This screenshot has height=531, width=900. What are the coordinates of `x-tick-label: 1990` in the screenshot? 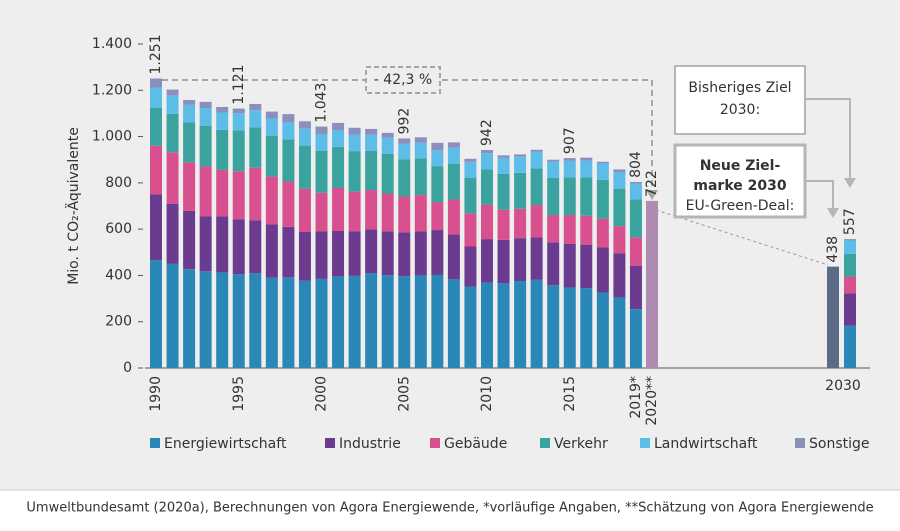 It's located at (156, 394).